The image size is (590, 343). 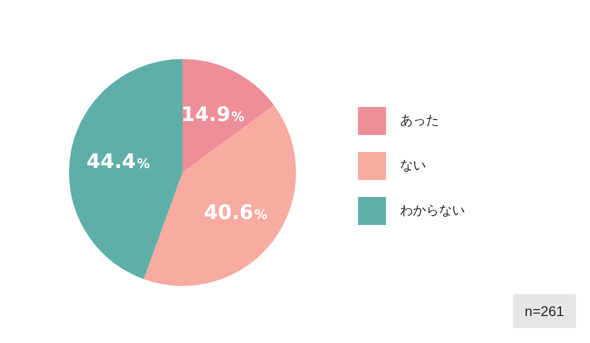 What do you see at coordinates (544, 311) in the screenshot?
I see `text: n=261` at bounding box center [544, 311].